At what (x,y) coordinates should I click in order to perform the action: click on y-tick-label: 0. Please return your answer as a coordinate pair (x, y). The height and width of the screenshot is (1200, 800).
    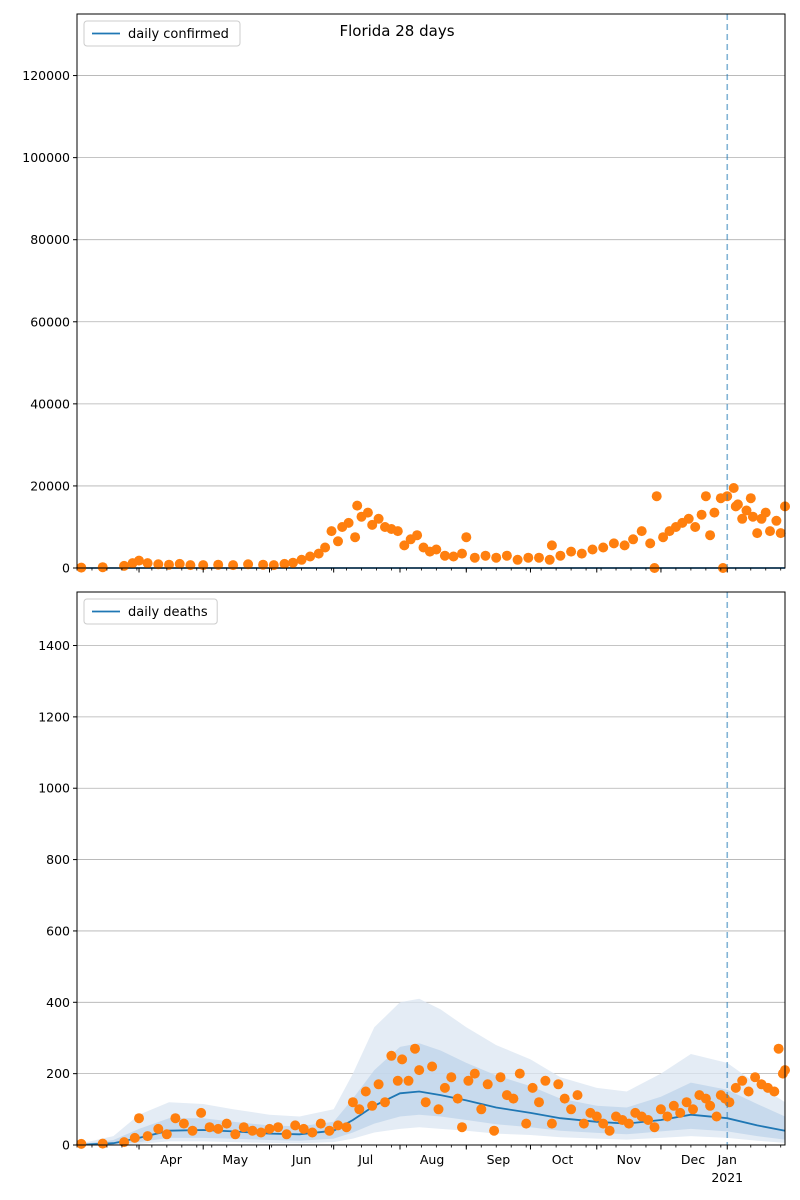
    Looking at the image, I should click on (66, 1145).